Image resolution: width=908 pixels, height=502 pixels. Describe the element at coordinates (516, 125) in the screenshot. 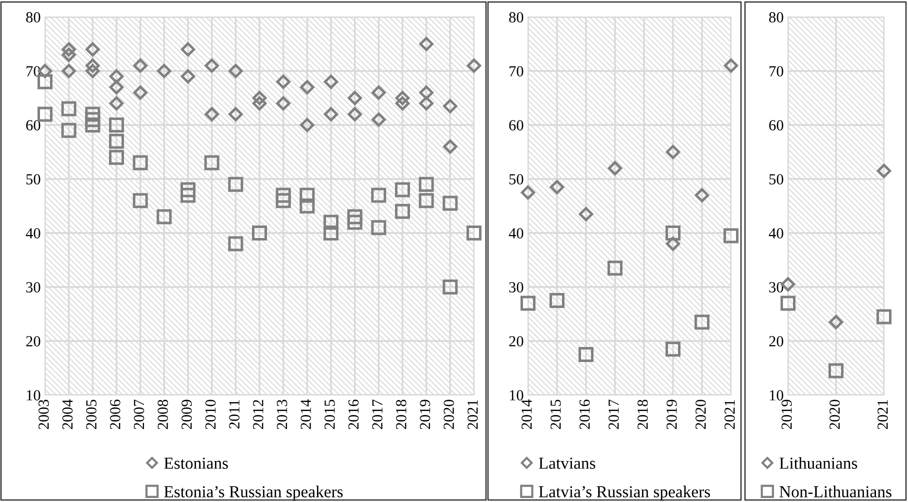

I see `y-tick-label: 60` at that location.